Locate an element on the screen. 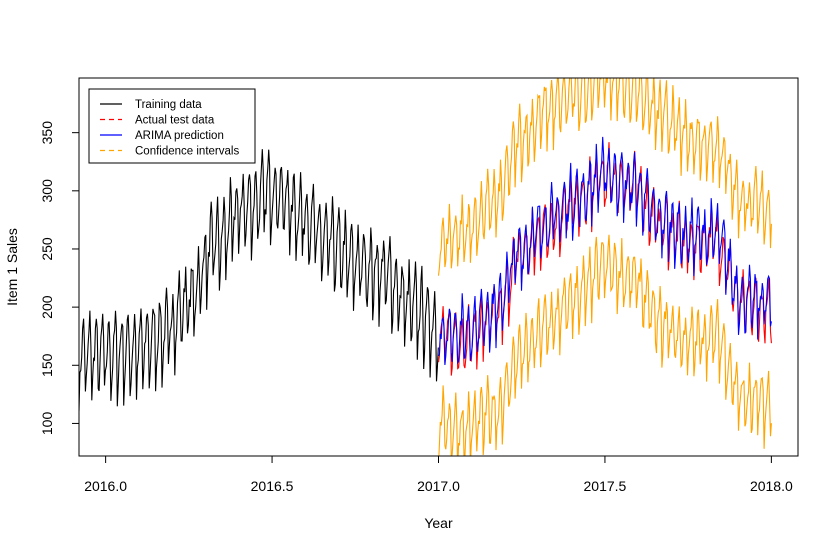 This screenshot has height=554, width=839. y-tick-label: 100 is located at coordinates (47, 424).